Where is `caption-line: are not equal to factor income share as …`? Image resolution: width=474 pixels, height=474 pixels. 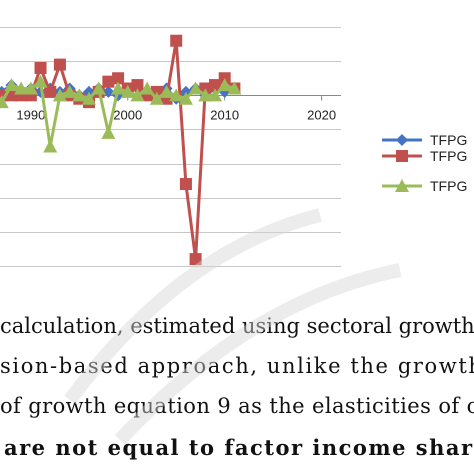 caption-line: are not equal to factor income share as … is located at coordinates (239, 447).